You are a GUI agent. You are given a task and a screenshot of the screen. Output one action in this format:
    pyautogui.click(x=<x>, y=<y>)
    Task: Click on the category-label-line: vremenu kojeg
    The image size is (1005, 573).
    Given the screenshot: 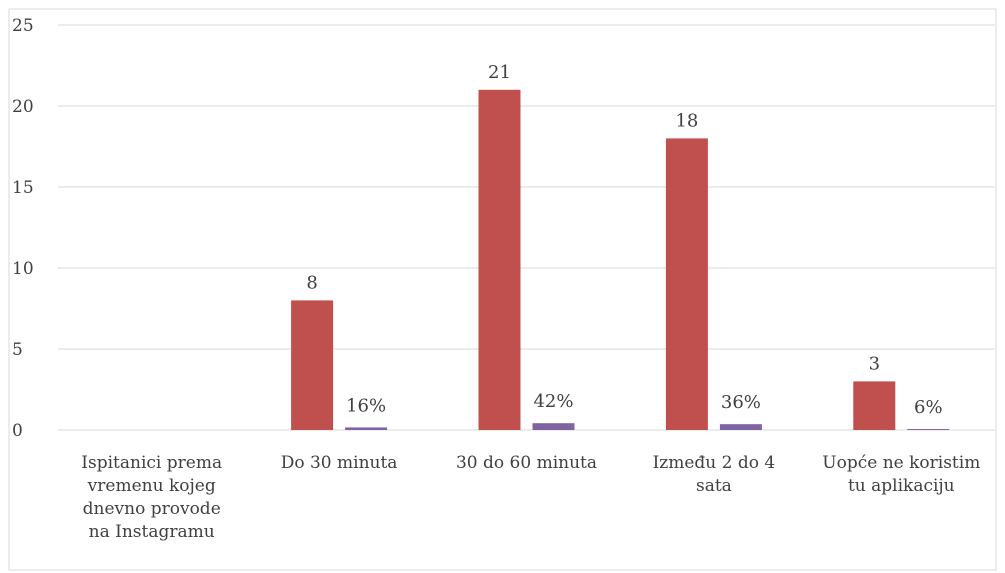 What is the action you would take?
    pyautogui.click(x=151, y=486)
    